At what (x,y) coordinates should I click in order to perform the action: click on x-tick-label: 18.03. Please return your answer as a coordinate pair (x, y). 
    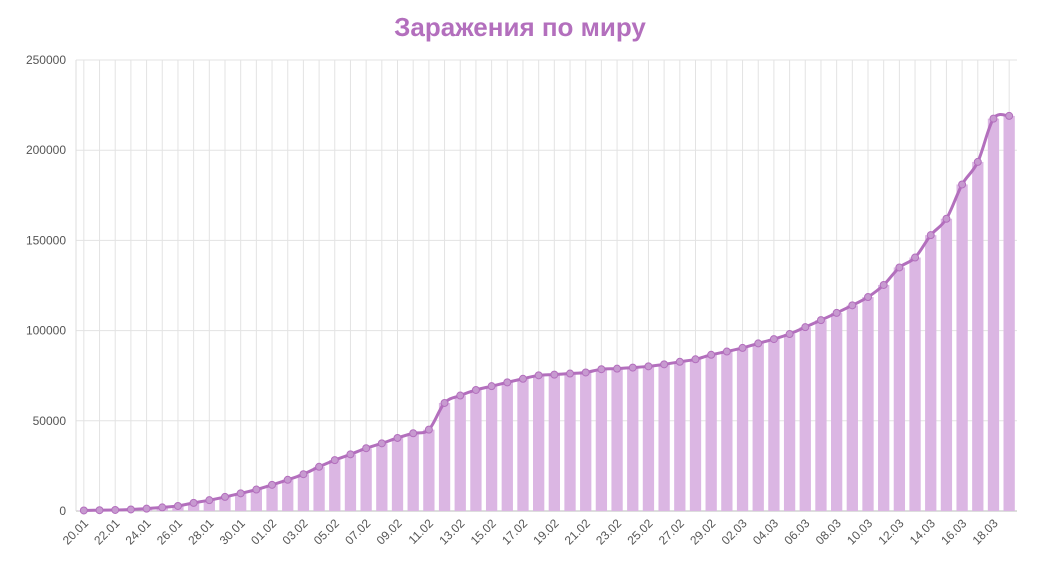
    Looking at the image, I should click on (985, 531).